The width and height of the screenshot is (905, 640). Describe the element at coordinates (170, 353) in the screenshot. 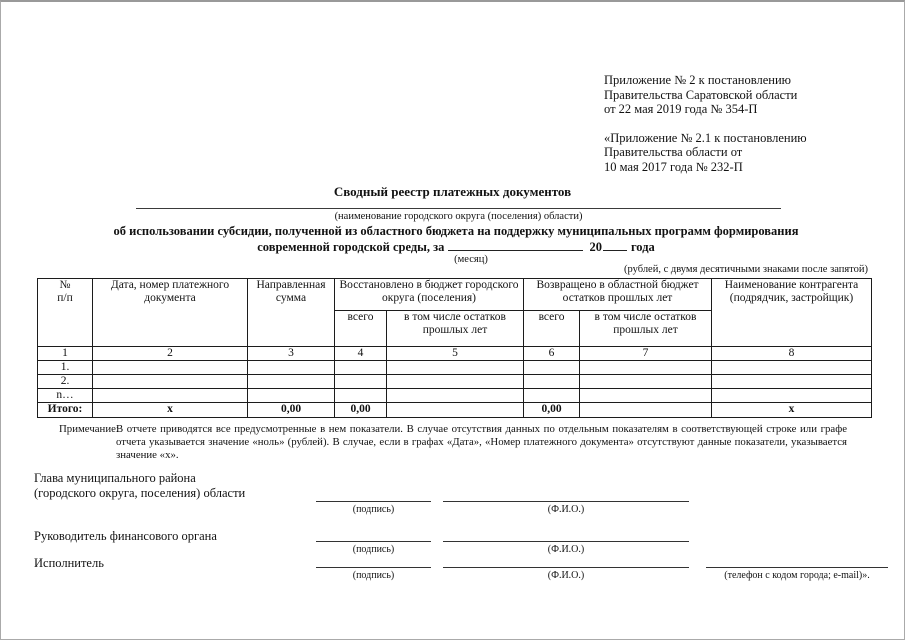

I see `column-number: 2` at that location.